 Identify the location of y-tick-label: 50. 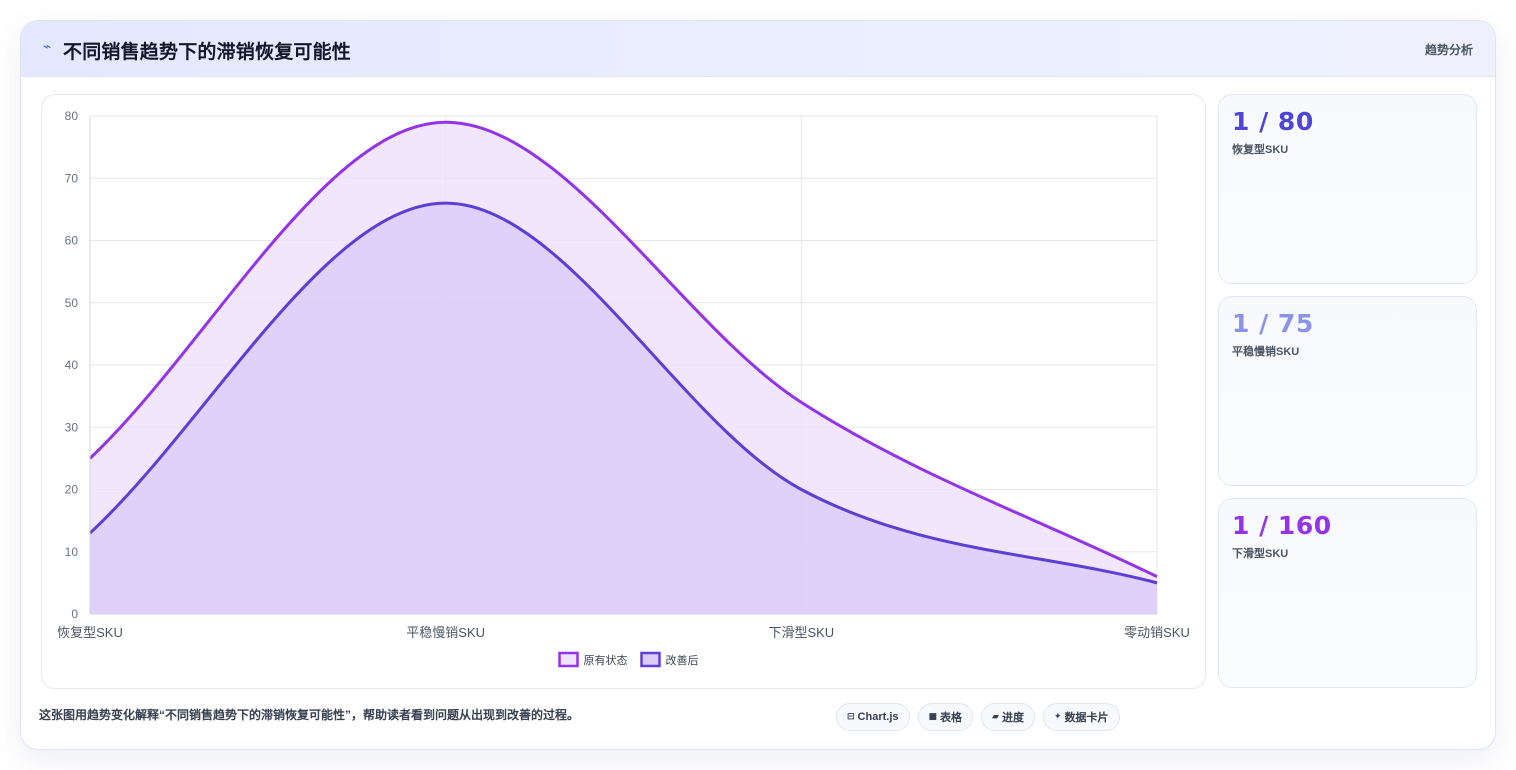
(72, 303).